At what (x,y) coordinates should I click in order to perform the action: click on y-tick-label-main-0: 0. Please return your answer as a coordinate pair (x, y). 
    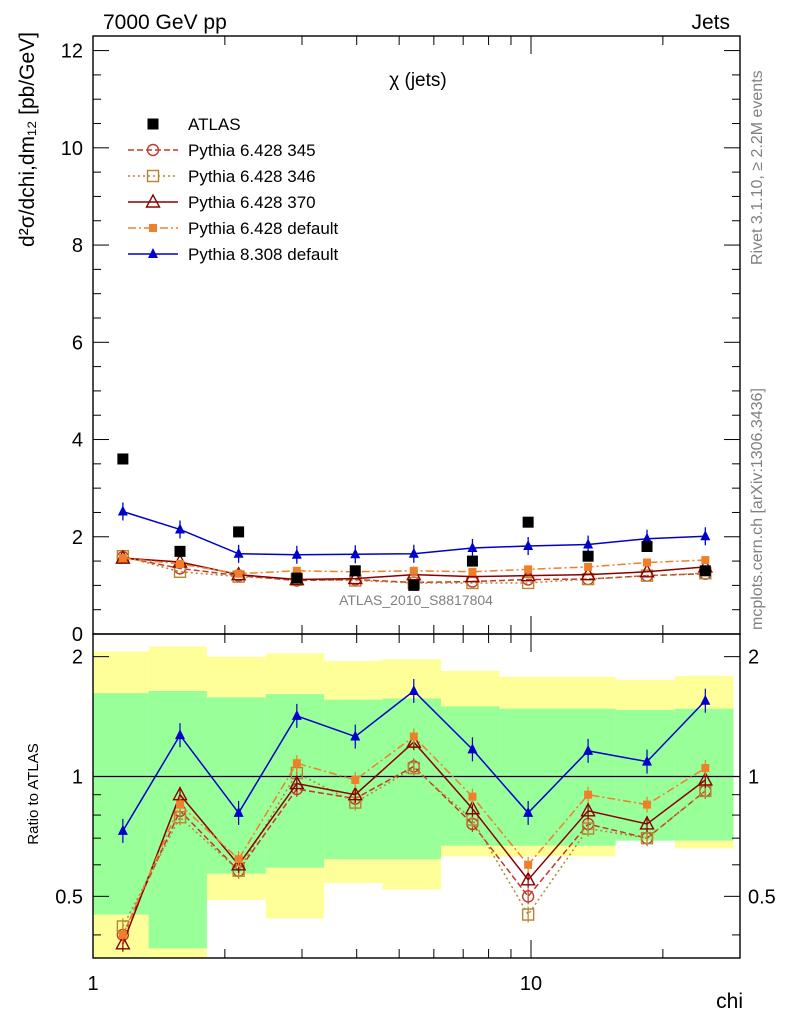
    Looking at the image, I should click on (77, 635).